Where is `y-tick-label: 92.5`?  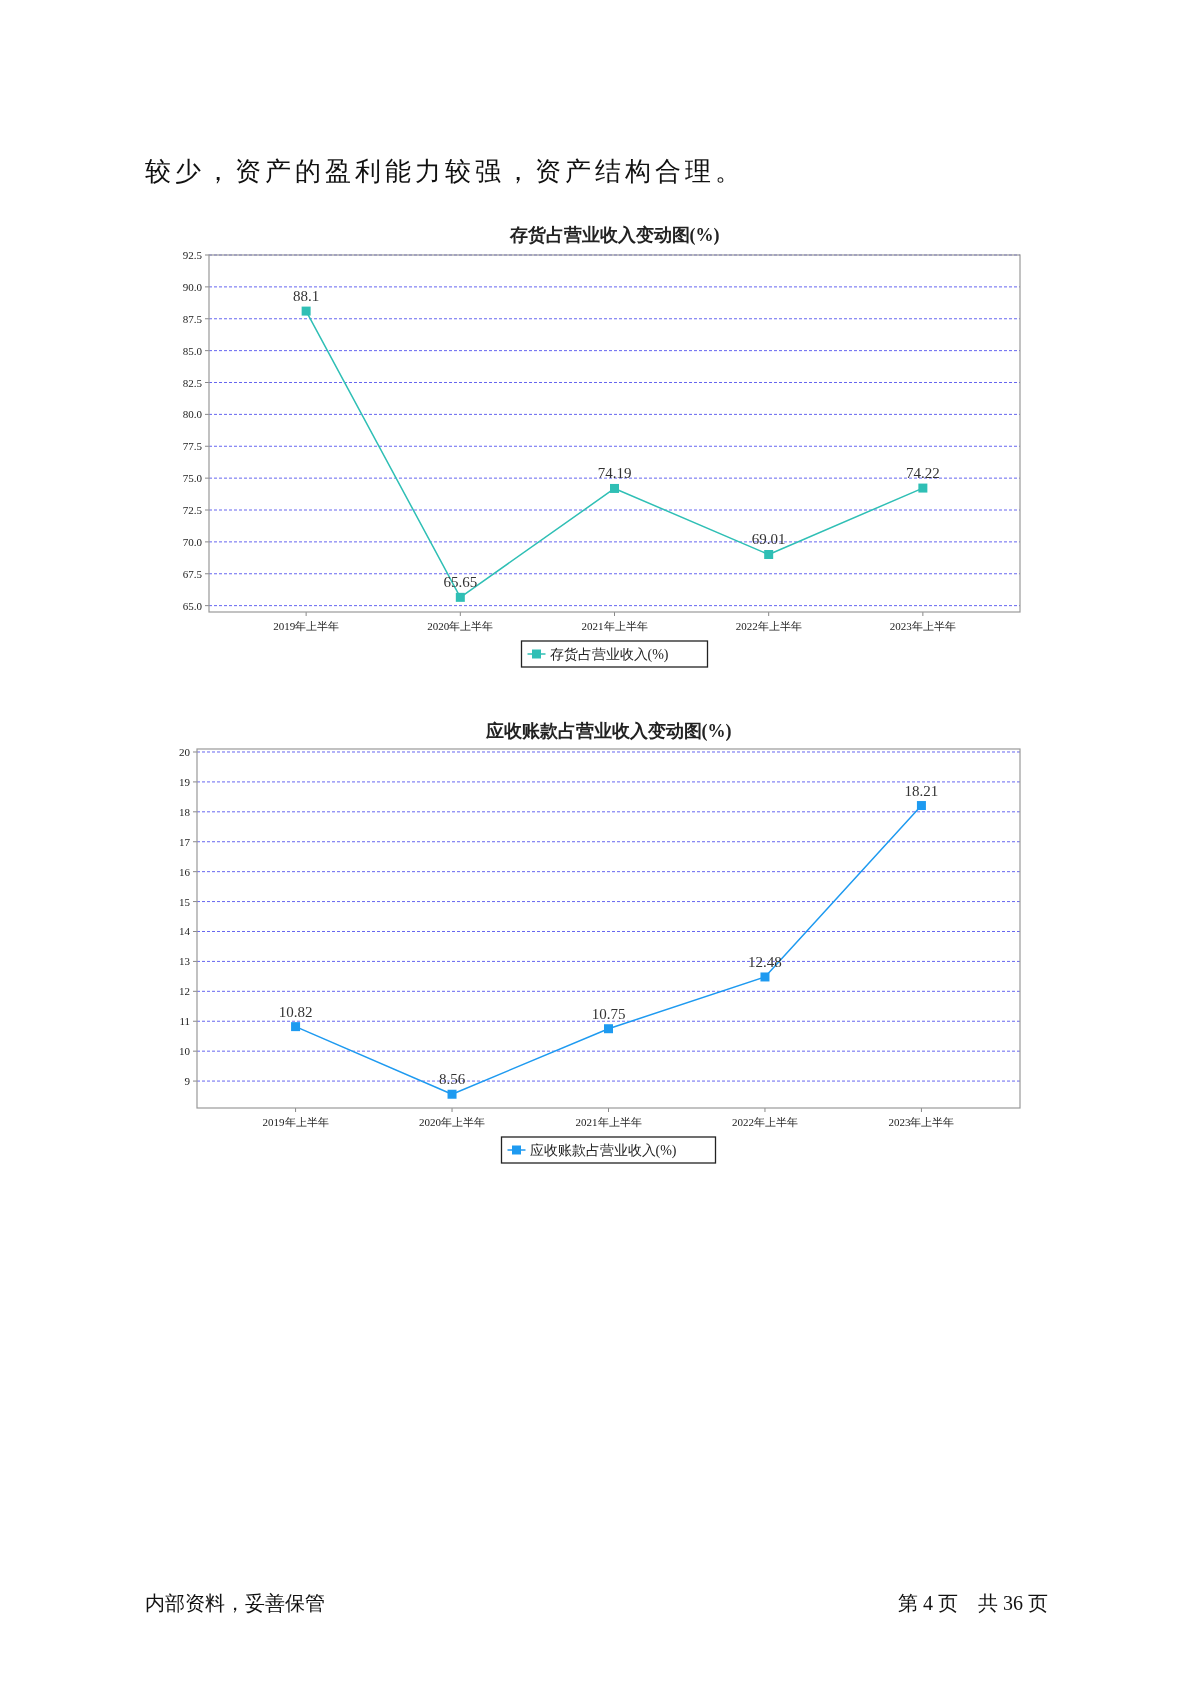
y-tick-label: 92.5 is located at coordinates (192, 255).